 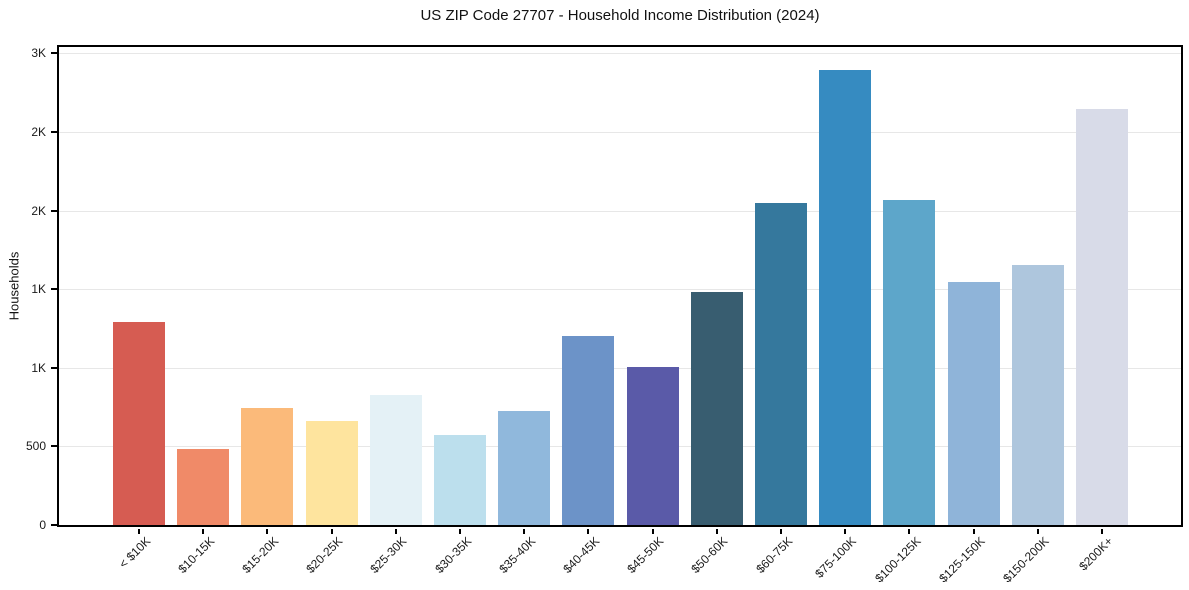 I want to click on bar-35-40k, so click(x=524, y=468).